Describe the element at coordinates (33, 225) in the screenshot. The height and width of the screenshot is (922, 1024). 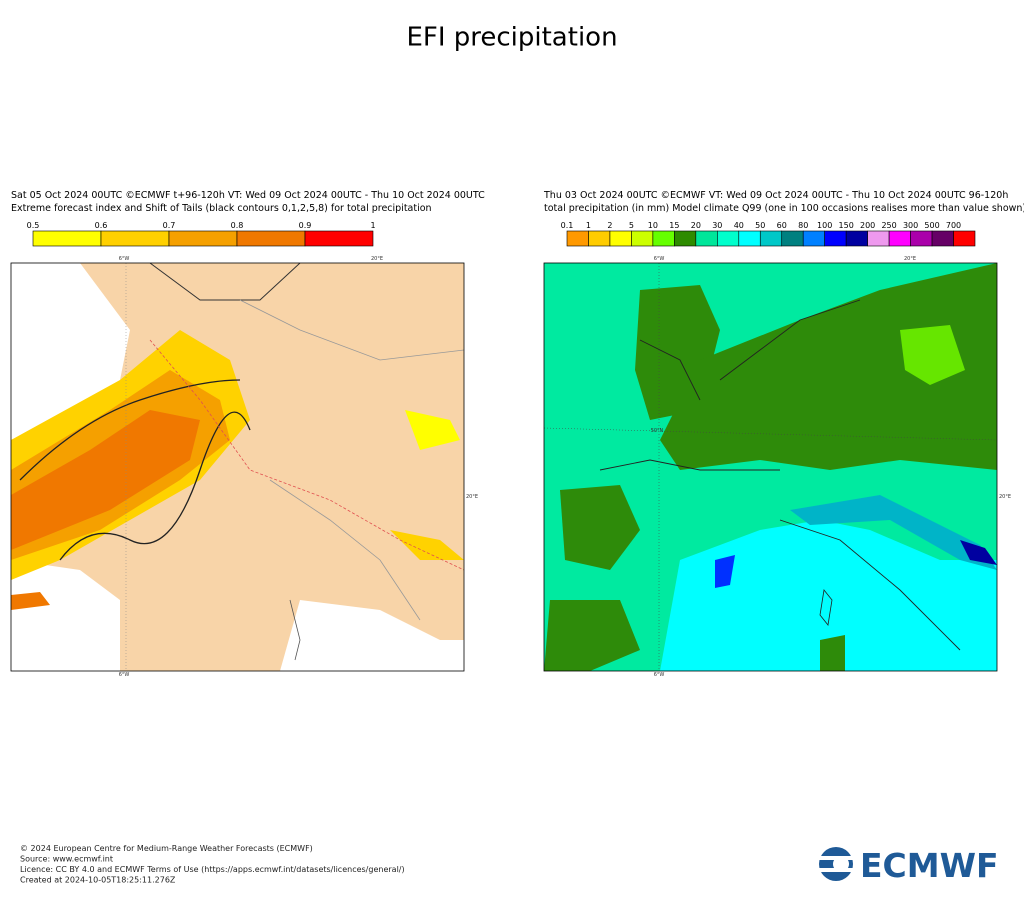
I see `legend-label: 0.5` at that location.